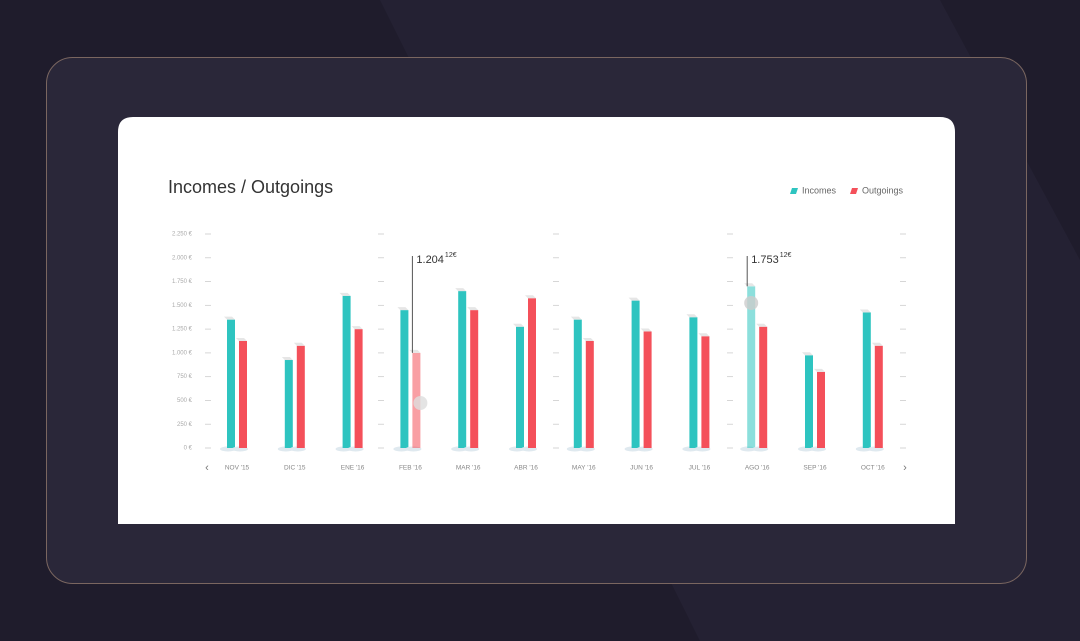  I want to click on annotation-value: 1.204, so click(430, 260).